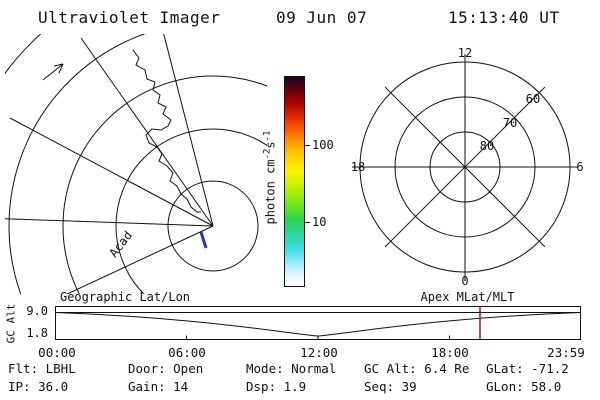 The image size is (600, 400). Describe the element at coordinates (166, 131) in the screenshot. I see `coastline` at that location.